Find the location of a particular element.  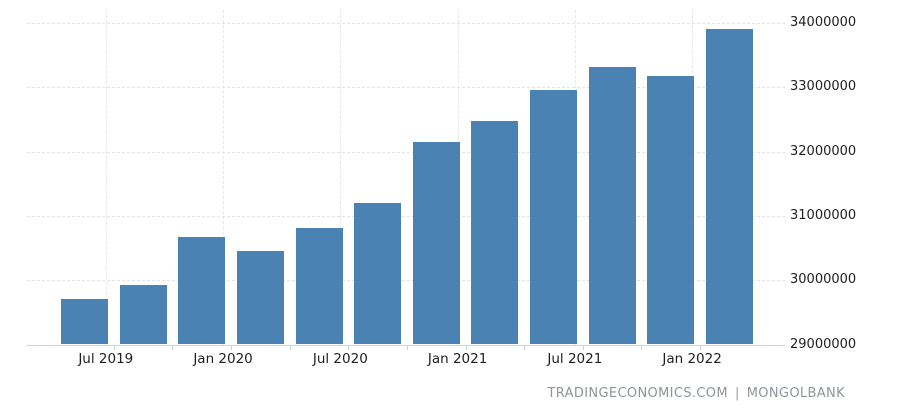

attribution-source: MONGOLBANK is located at coordinates (795, 393).